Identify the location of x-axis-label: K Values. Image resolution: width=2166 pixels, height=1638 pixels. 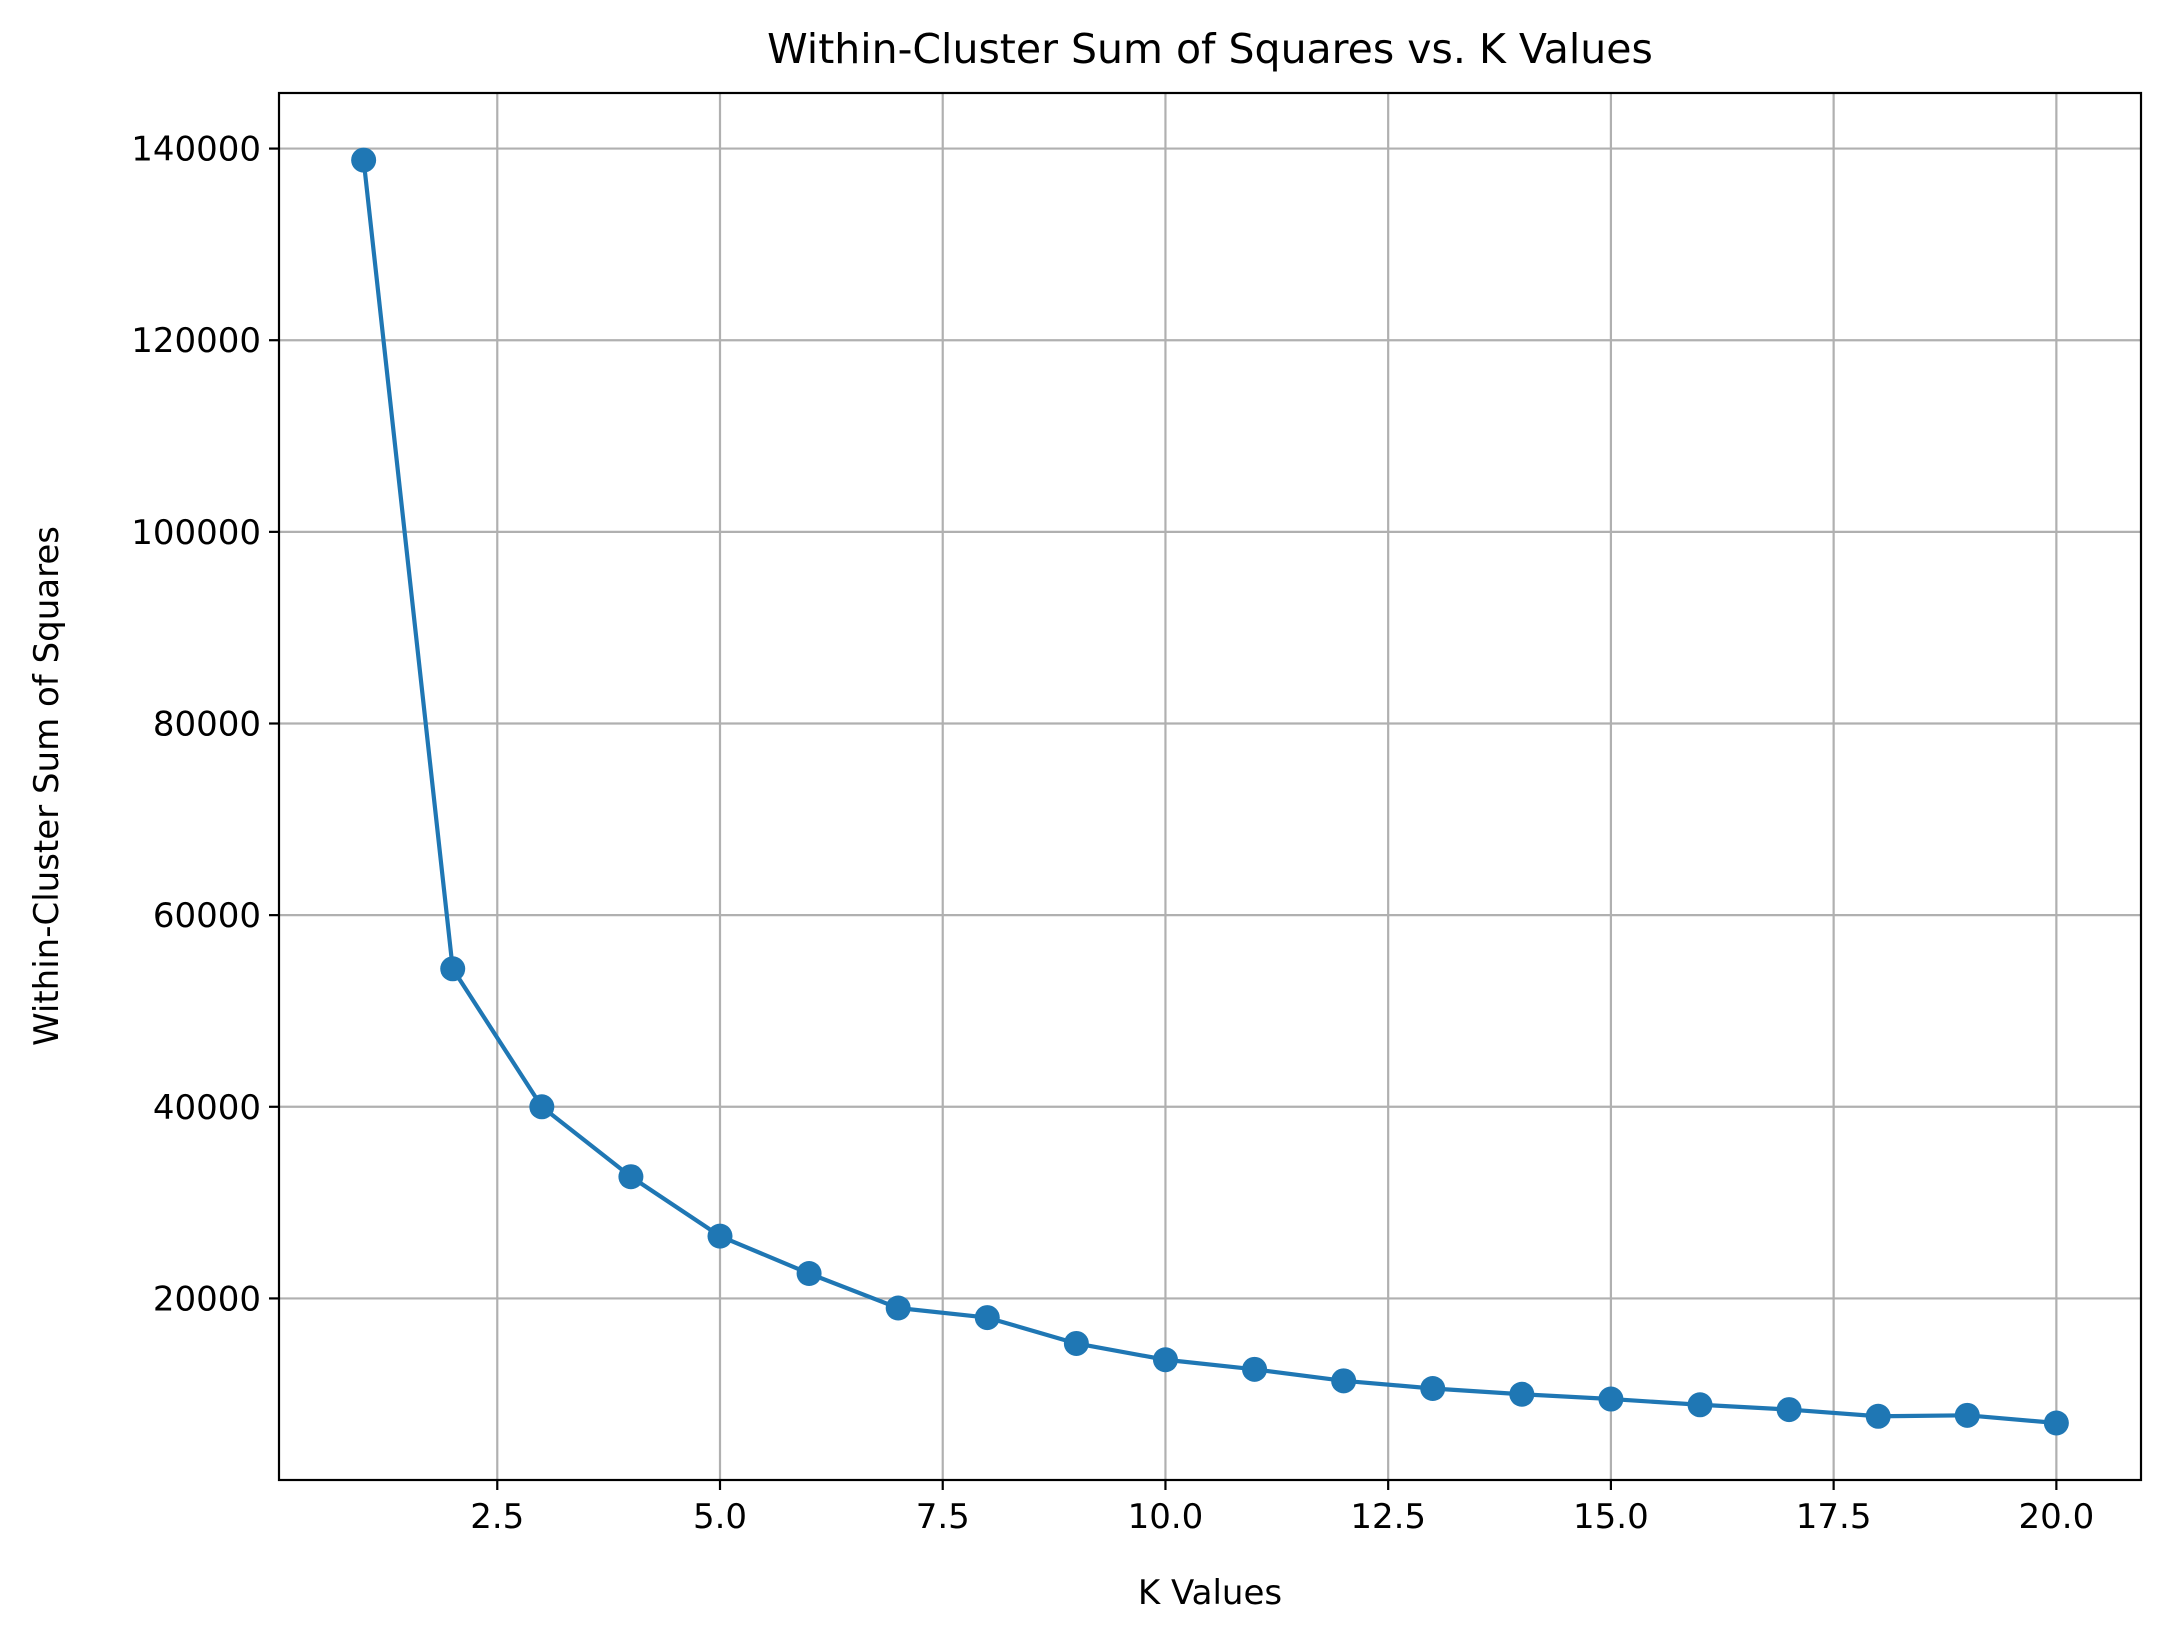
(1210, 1593).